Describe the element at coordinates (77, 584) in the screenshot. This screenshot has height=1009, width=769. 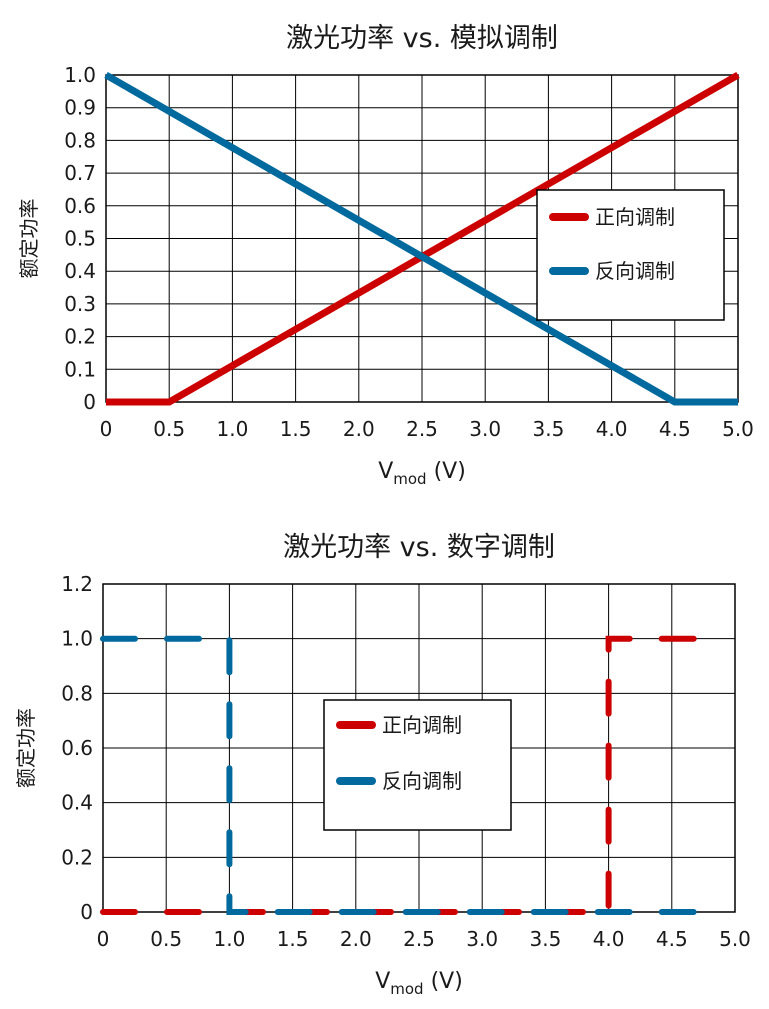
I see `y-tick-label: 1.2` at that location.